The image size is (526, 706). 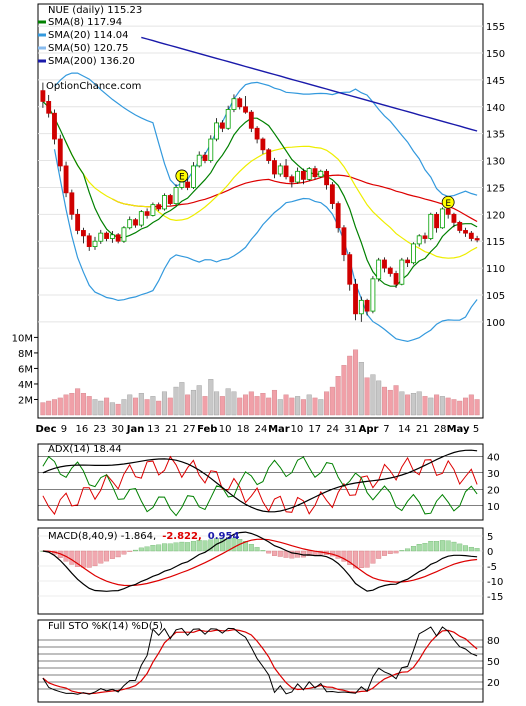 What do you see at coordinates (88, 35) in the screenshot?
I see `legend-item-label: SMA(20) 114.04` at bounding box center [88, 35].